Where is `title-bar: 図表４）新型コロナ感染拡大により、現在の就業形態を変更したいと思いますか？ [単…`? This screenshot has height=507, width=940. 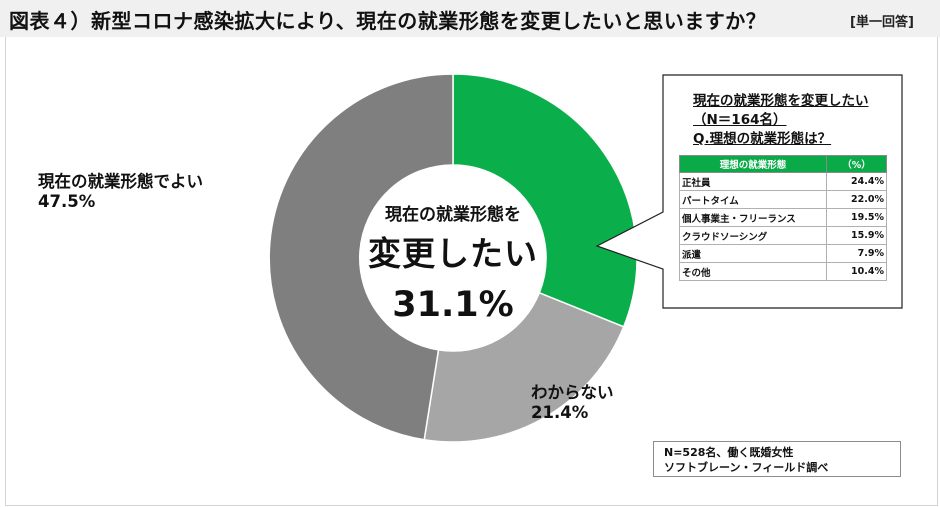 title-bar: 図表４）新型コロナ感染拡大により、現在の就業形態を変更したいと思いますか？ [単… is located at coordinates (470, 18).